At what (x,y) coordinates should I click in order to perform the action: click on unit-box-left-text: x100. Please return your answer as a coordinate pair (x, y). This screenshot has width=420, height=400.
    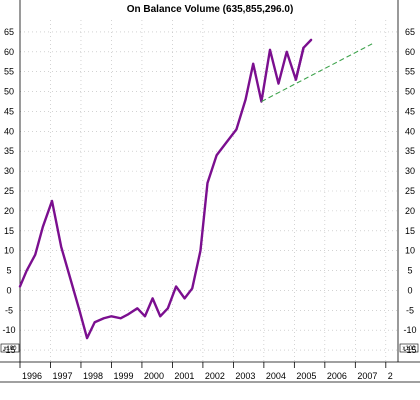
    Looking at the image, I should click on (10, 349).